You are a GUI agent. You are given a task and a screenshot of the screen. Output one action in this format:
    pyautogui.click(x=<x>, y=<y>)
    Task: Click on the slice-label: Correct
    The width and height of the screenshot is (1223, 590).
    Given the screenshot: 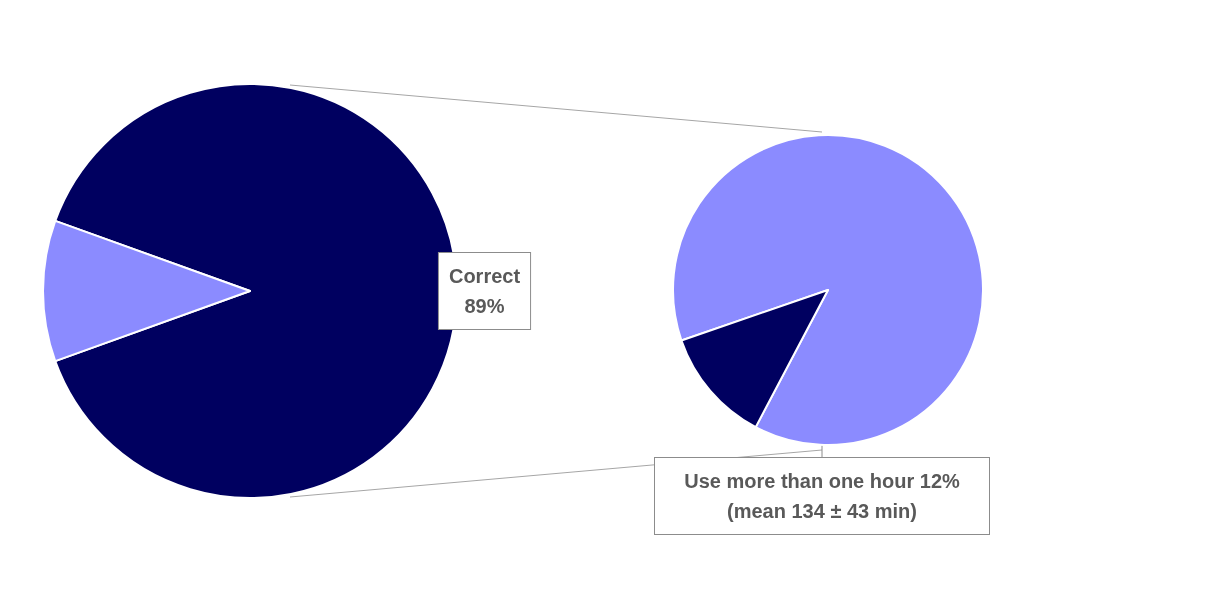 What is the action you would take?
    pyautogui.click(x=484, y=276)
    